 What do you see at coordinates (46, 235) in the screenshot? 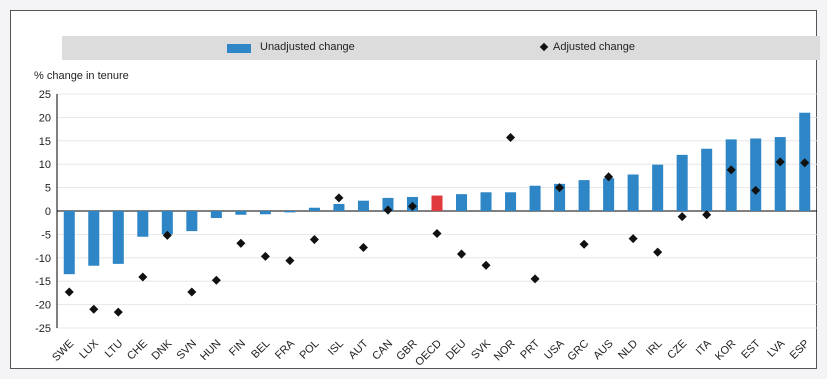
I see `y-tick-label: -5` at bounding box center [46, 235].